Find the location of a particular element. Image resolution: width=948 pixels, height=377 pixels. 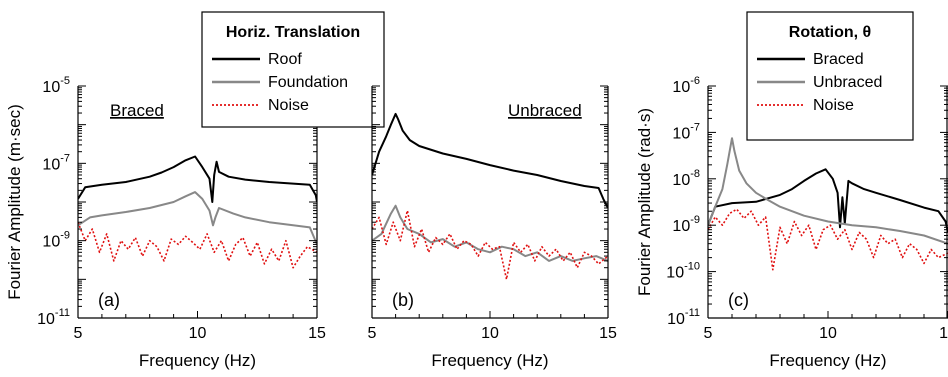

legend: Horiz. Translation Roof Foundation Noise is located at coordinates (293, 69).